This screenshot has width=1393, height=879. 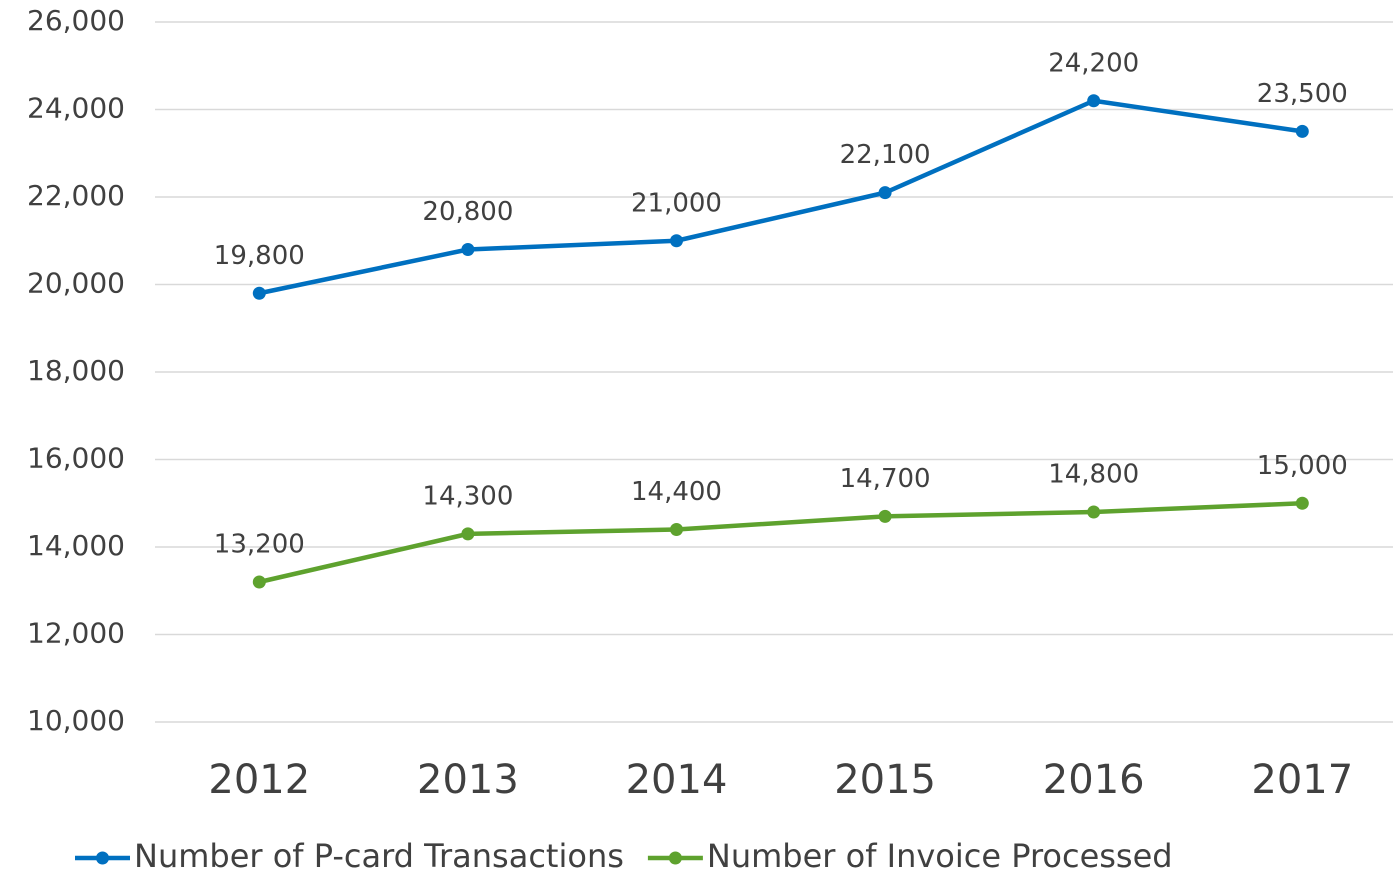 What do you see at coordinates (885, 155) in the screenshot?
I see `data-label: 22,100` at bounding box center [885, 155].